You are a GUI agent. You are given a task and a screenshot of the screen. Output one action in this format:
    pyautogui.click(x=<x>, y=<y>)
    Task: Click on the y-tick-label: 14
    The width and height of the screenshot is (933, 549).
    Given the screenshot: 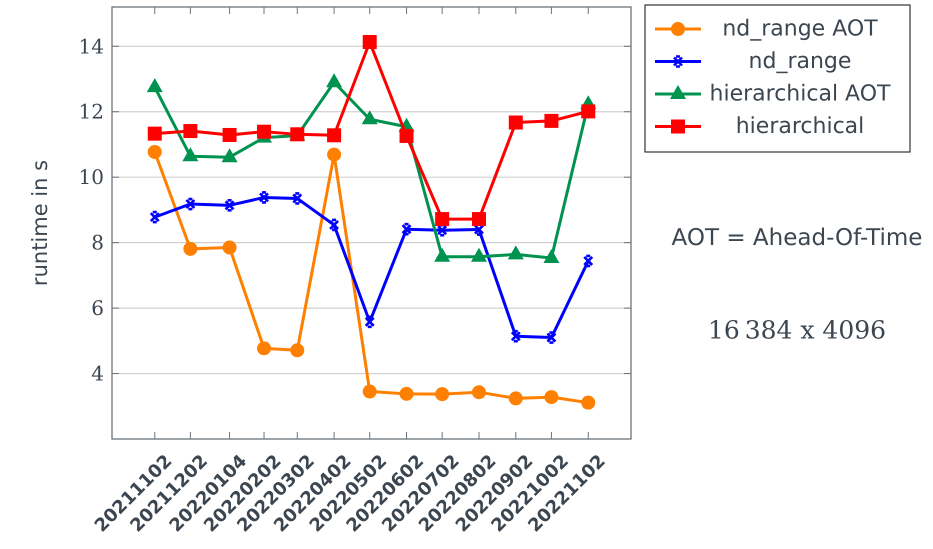 What is the action you would take?
    pyautogui.click(x=91, y=46)
    